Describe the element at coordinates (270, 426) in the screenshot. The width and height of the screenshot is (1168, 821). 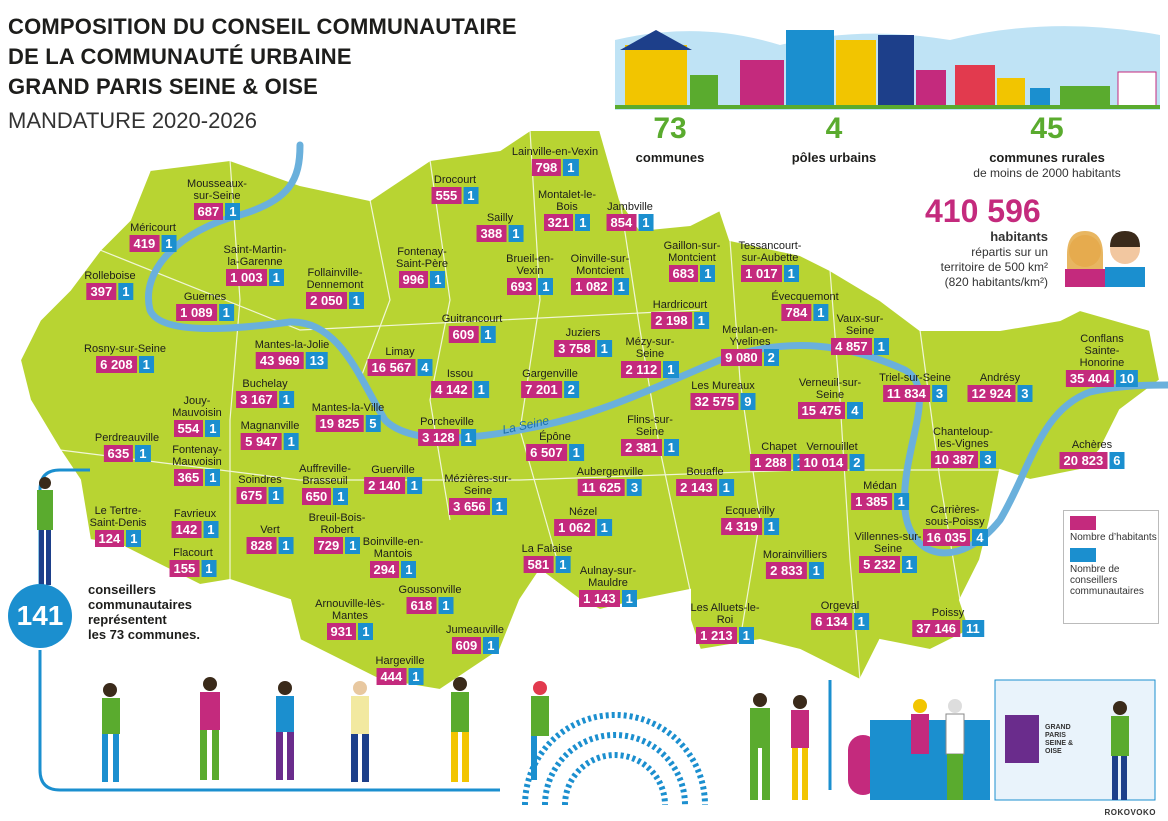
I see `commune-name: Magnanville` at that location.